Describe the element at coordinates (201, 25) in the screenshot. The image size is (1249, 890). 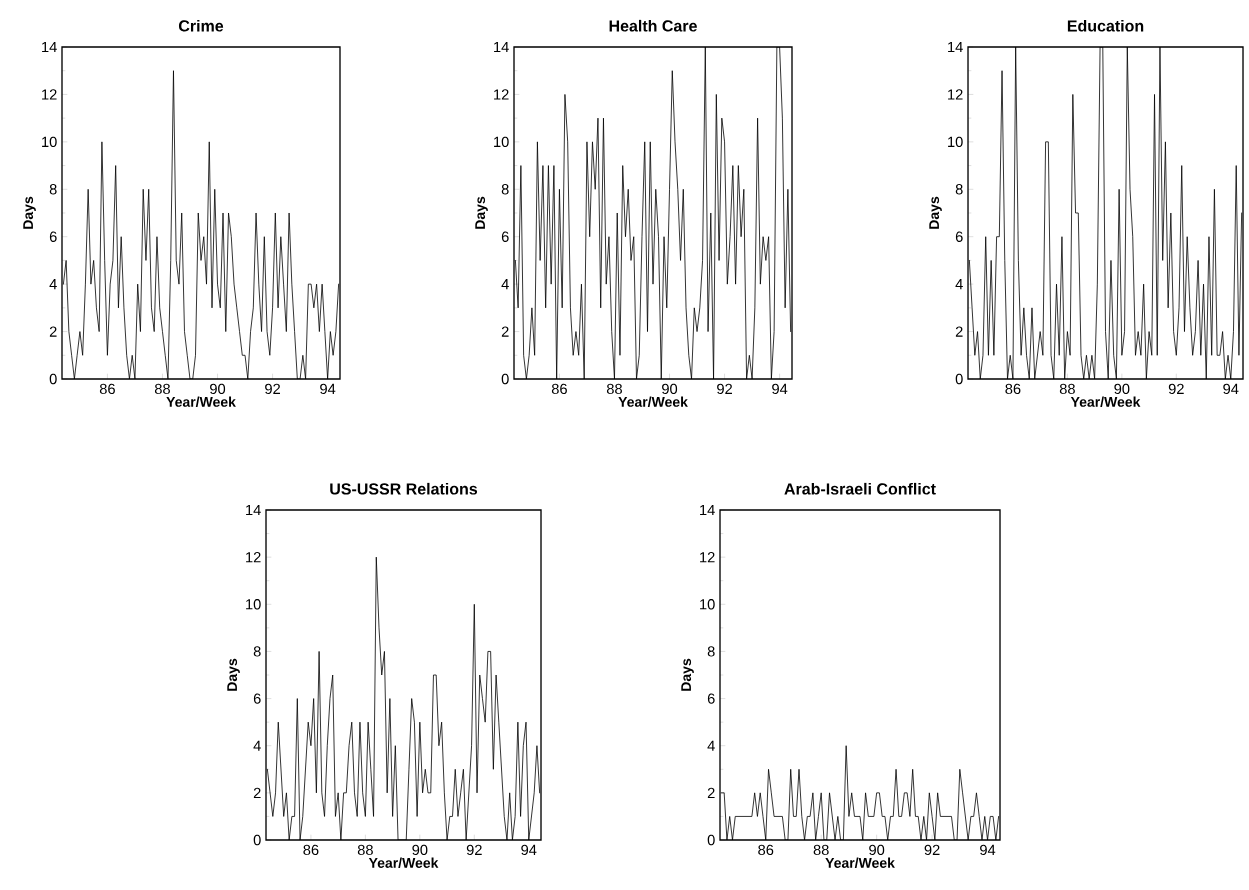
I see `chart-title: Crime` at that location.